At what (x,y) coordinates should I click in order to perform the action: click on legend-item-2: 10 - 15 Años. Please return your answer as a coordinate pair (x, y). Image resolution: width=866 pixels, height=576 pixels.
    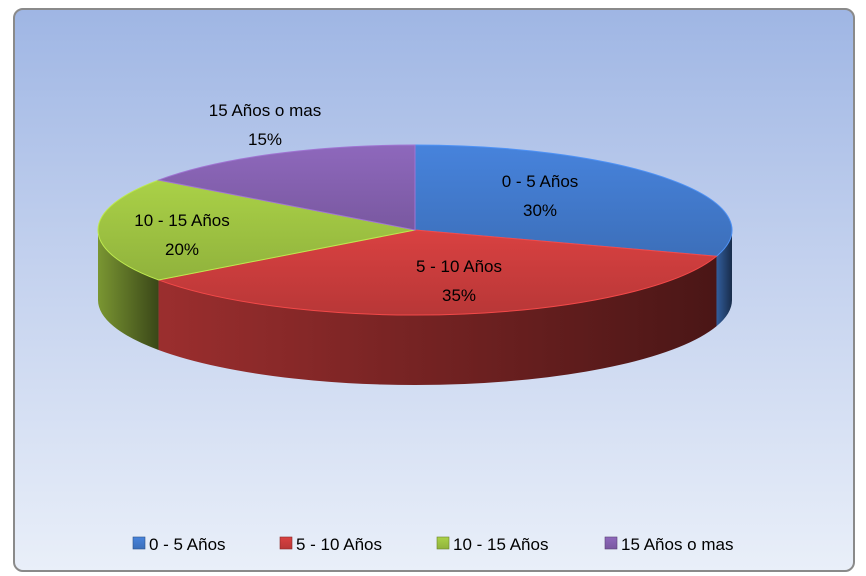
    Looking at the image, I should click on (492, 544).